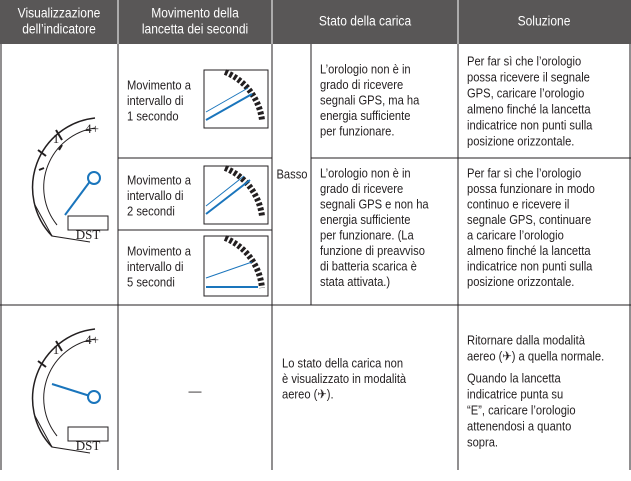  What do you see at coordinates (519, 426) in the screenshot?
I see `cell-text: attenendosi a quanto` at bounding box center [519, 426].